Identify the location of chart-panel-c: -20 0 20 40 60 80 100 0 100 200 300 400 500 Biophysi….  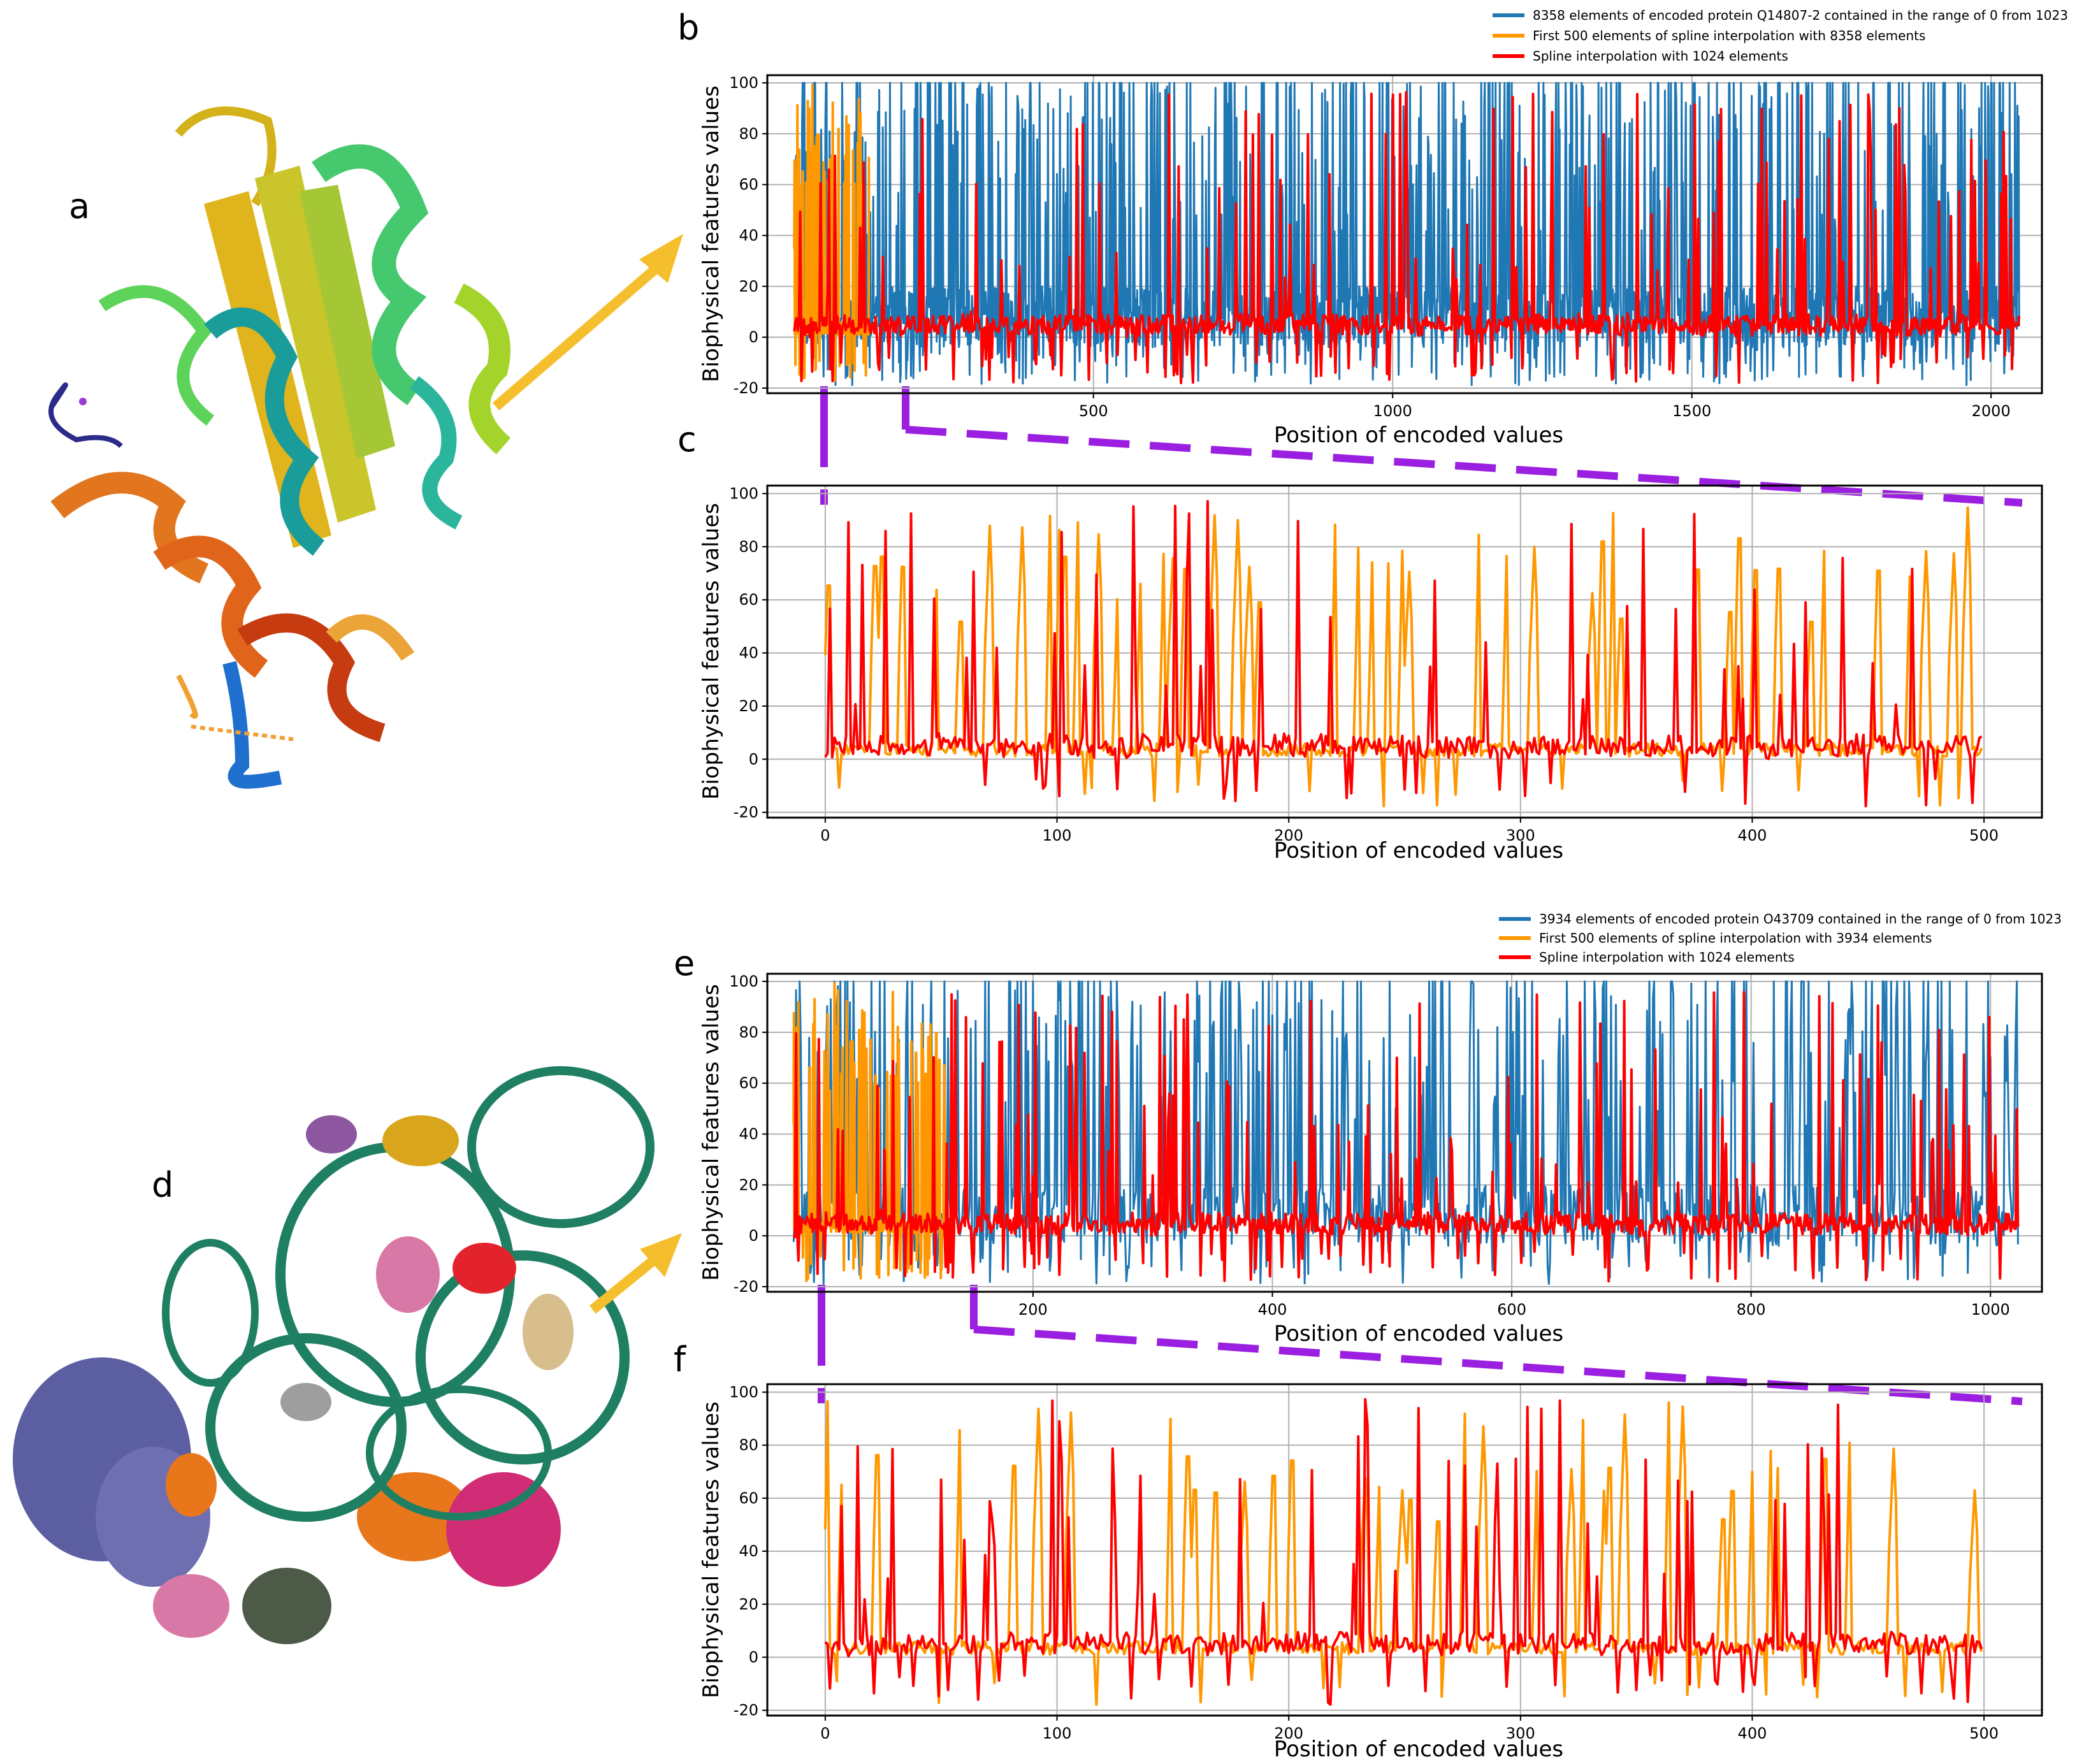
(1370, 674).